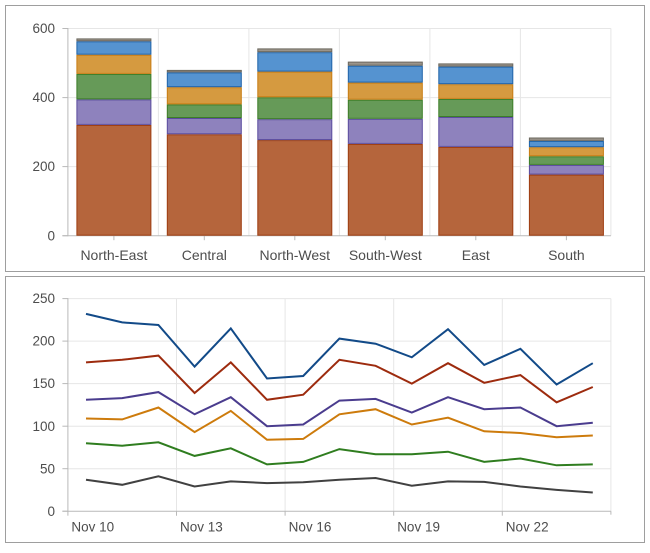 This screenshot has width=650, height=553. What do you see at coordinates (47, 468) in the screenshot?
I see `svg-text: 50` at bounding box center [47, 468].